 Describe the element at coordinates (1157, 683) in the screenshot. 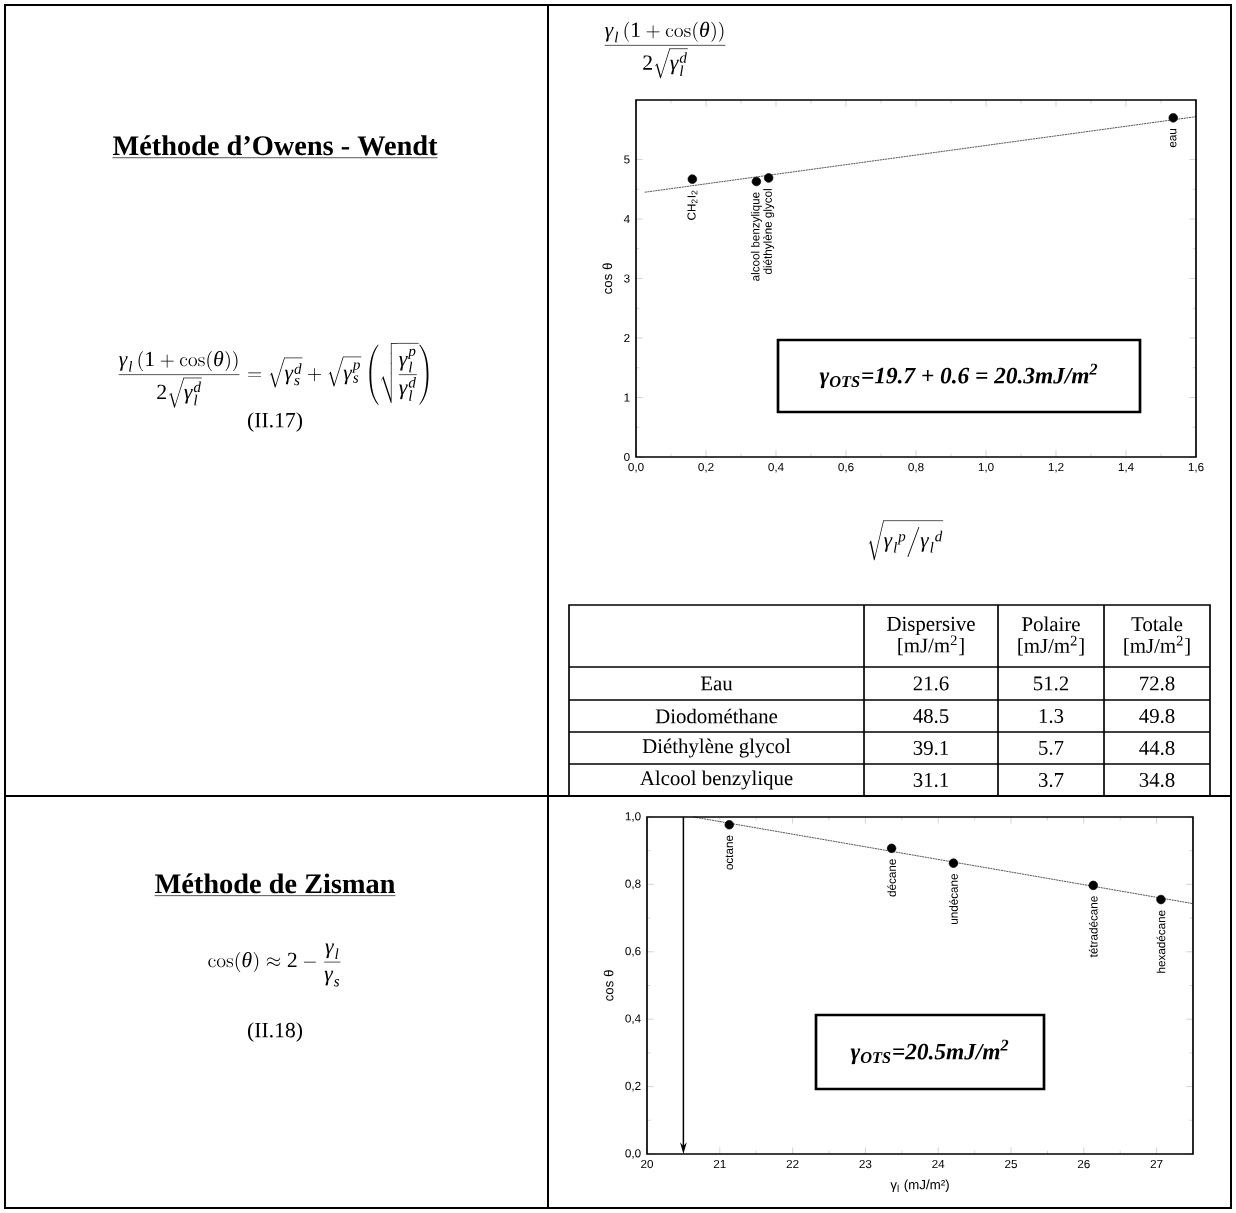

I see `data-label: 72.8` at that location.